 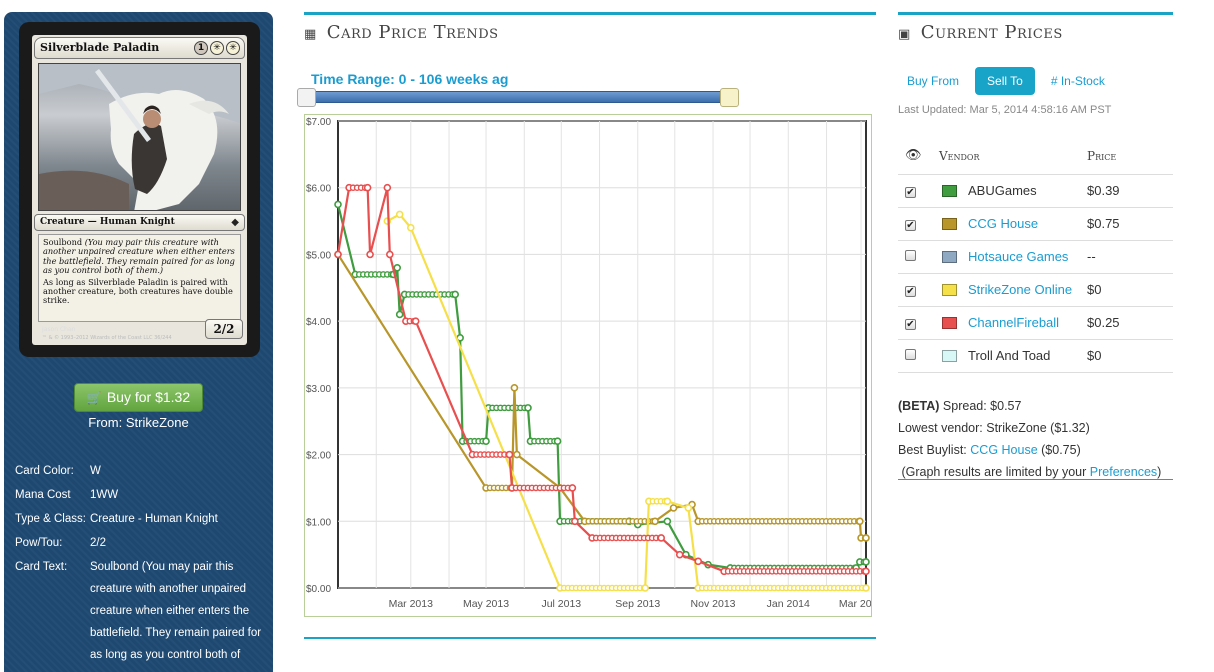 What do you see at coordinates (919, 406) in the screenshot?
I see `beta-label: (BETA)` at bounding box center [919, 406].